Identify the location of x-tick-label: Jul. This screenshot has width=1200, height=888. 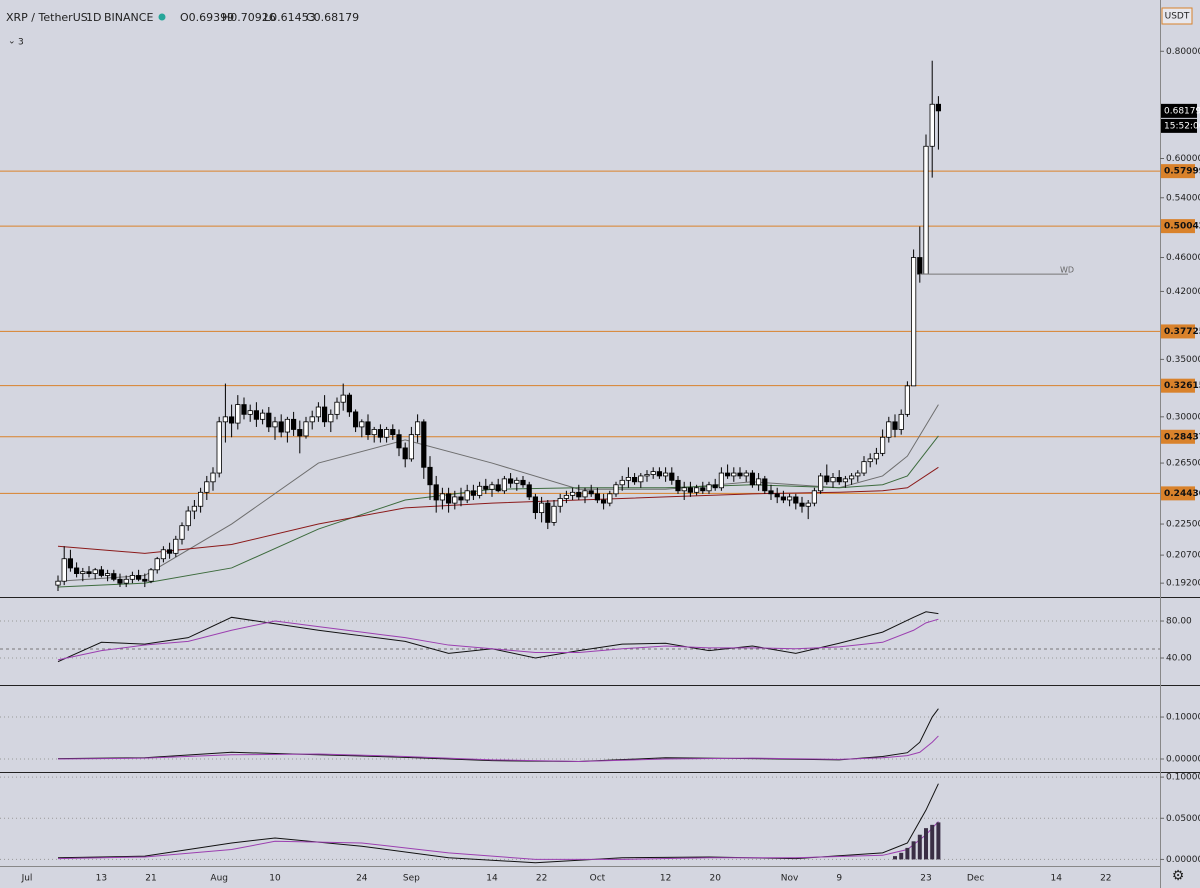
(27, 879).